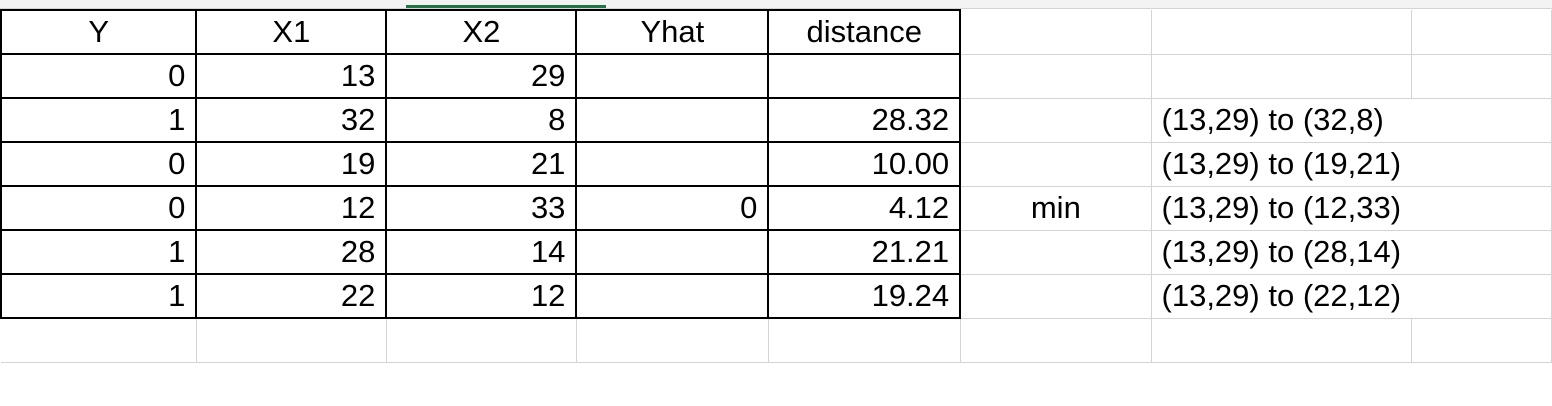 The image size is (1552, 406). What do you see at coordinates (864, 76) in the screenshot?
I see `cell-distance` at bounding box center [864, 76].